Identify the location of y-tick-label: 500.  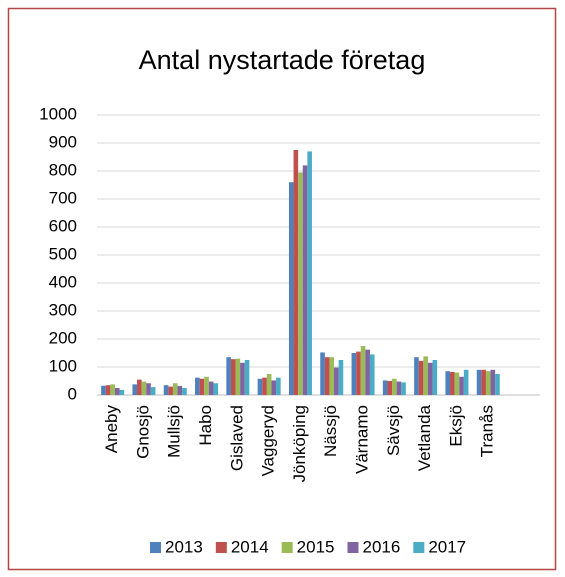
(63, 253).